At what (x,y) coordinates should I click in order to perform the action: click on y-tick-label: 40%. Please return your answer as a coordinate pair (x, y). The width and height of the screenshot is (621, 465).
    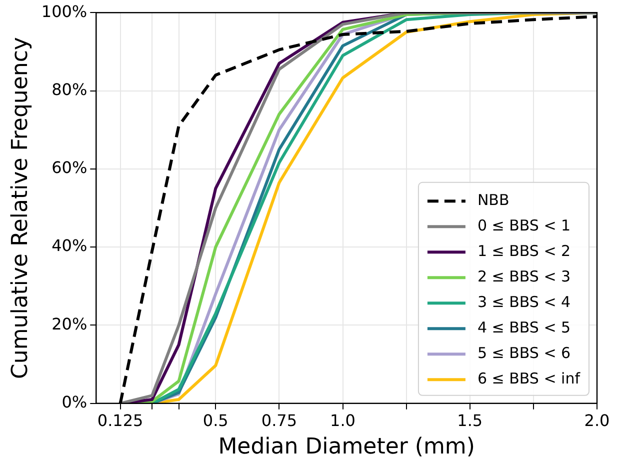
    Looking at the image, I should click on (70, 246).